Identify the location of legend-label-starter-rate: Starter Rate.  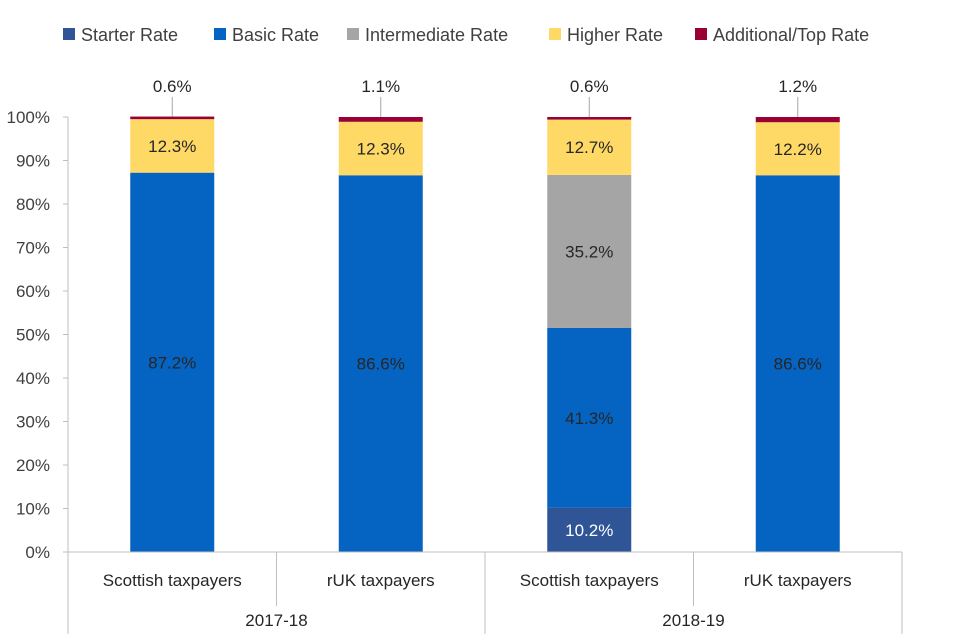
(129, 35).